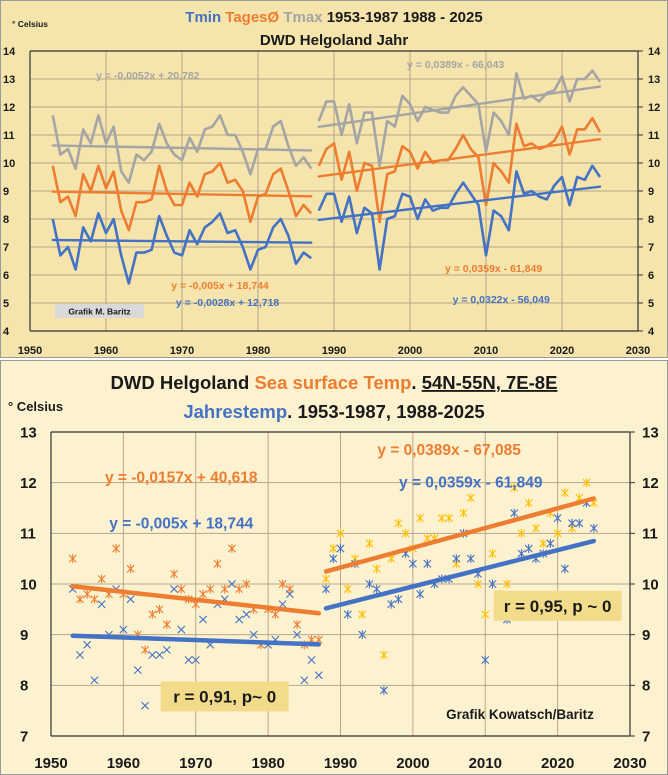 This screenshot has width=668, height=775. I want to click on y-tick-label-left: 9, so click(6, 192).